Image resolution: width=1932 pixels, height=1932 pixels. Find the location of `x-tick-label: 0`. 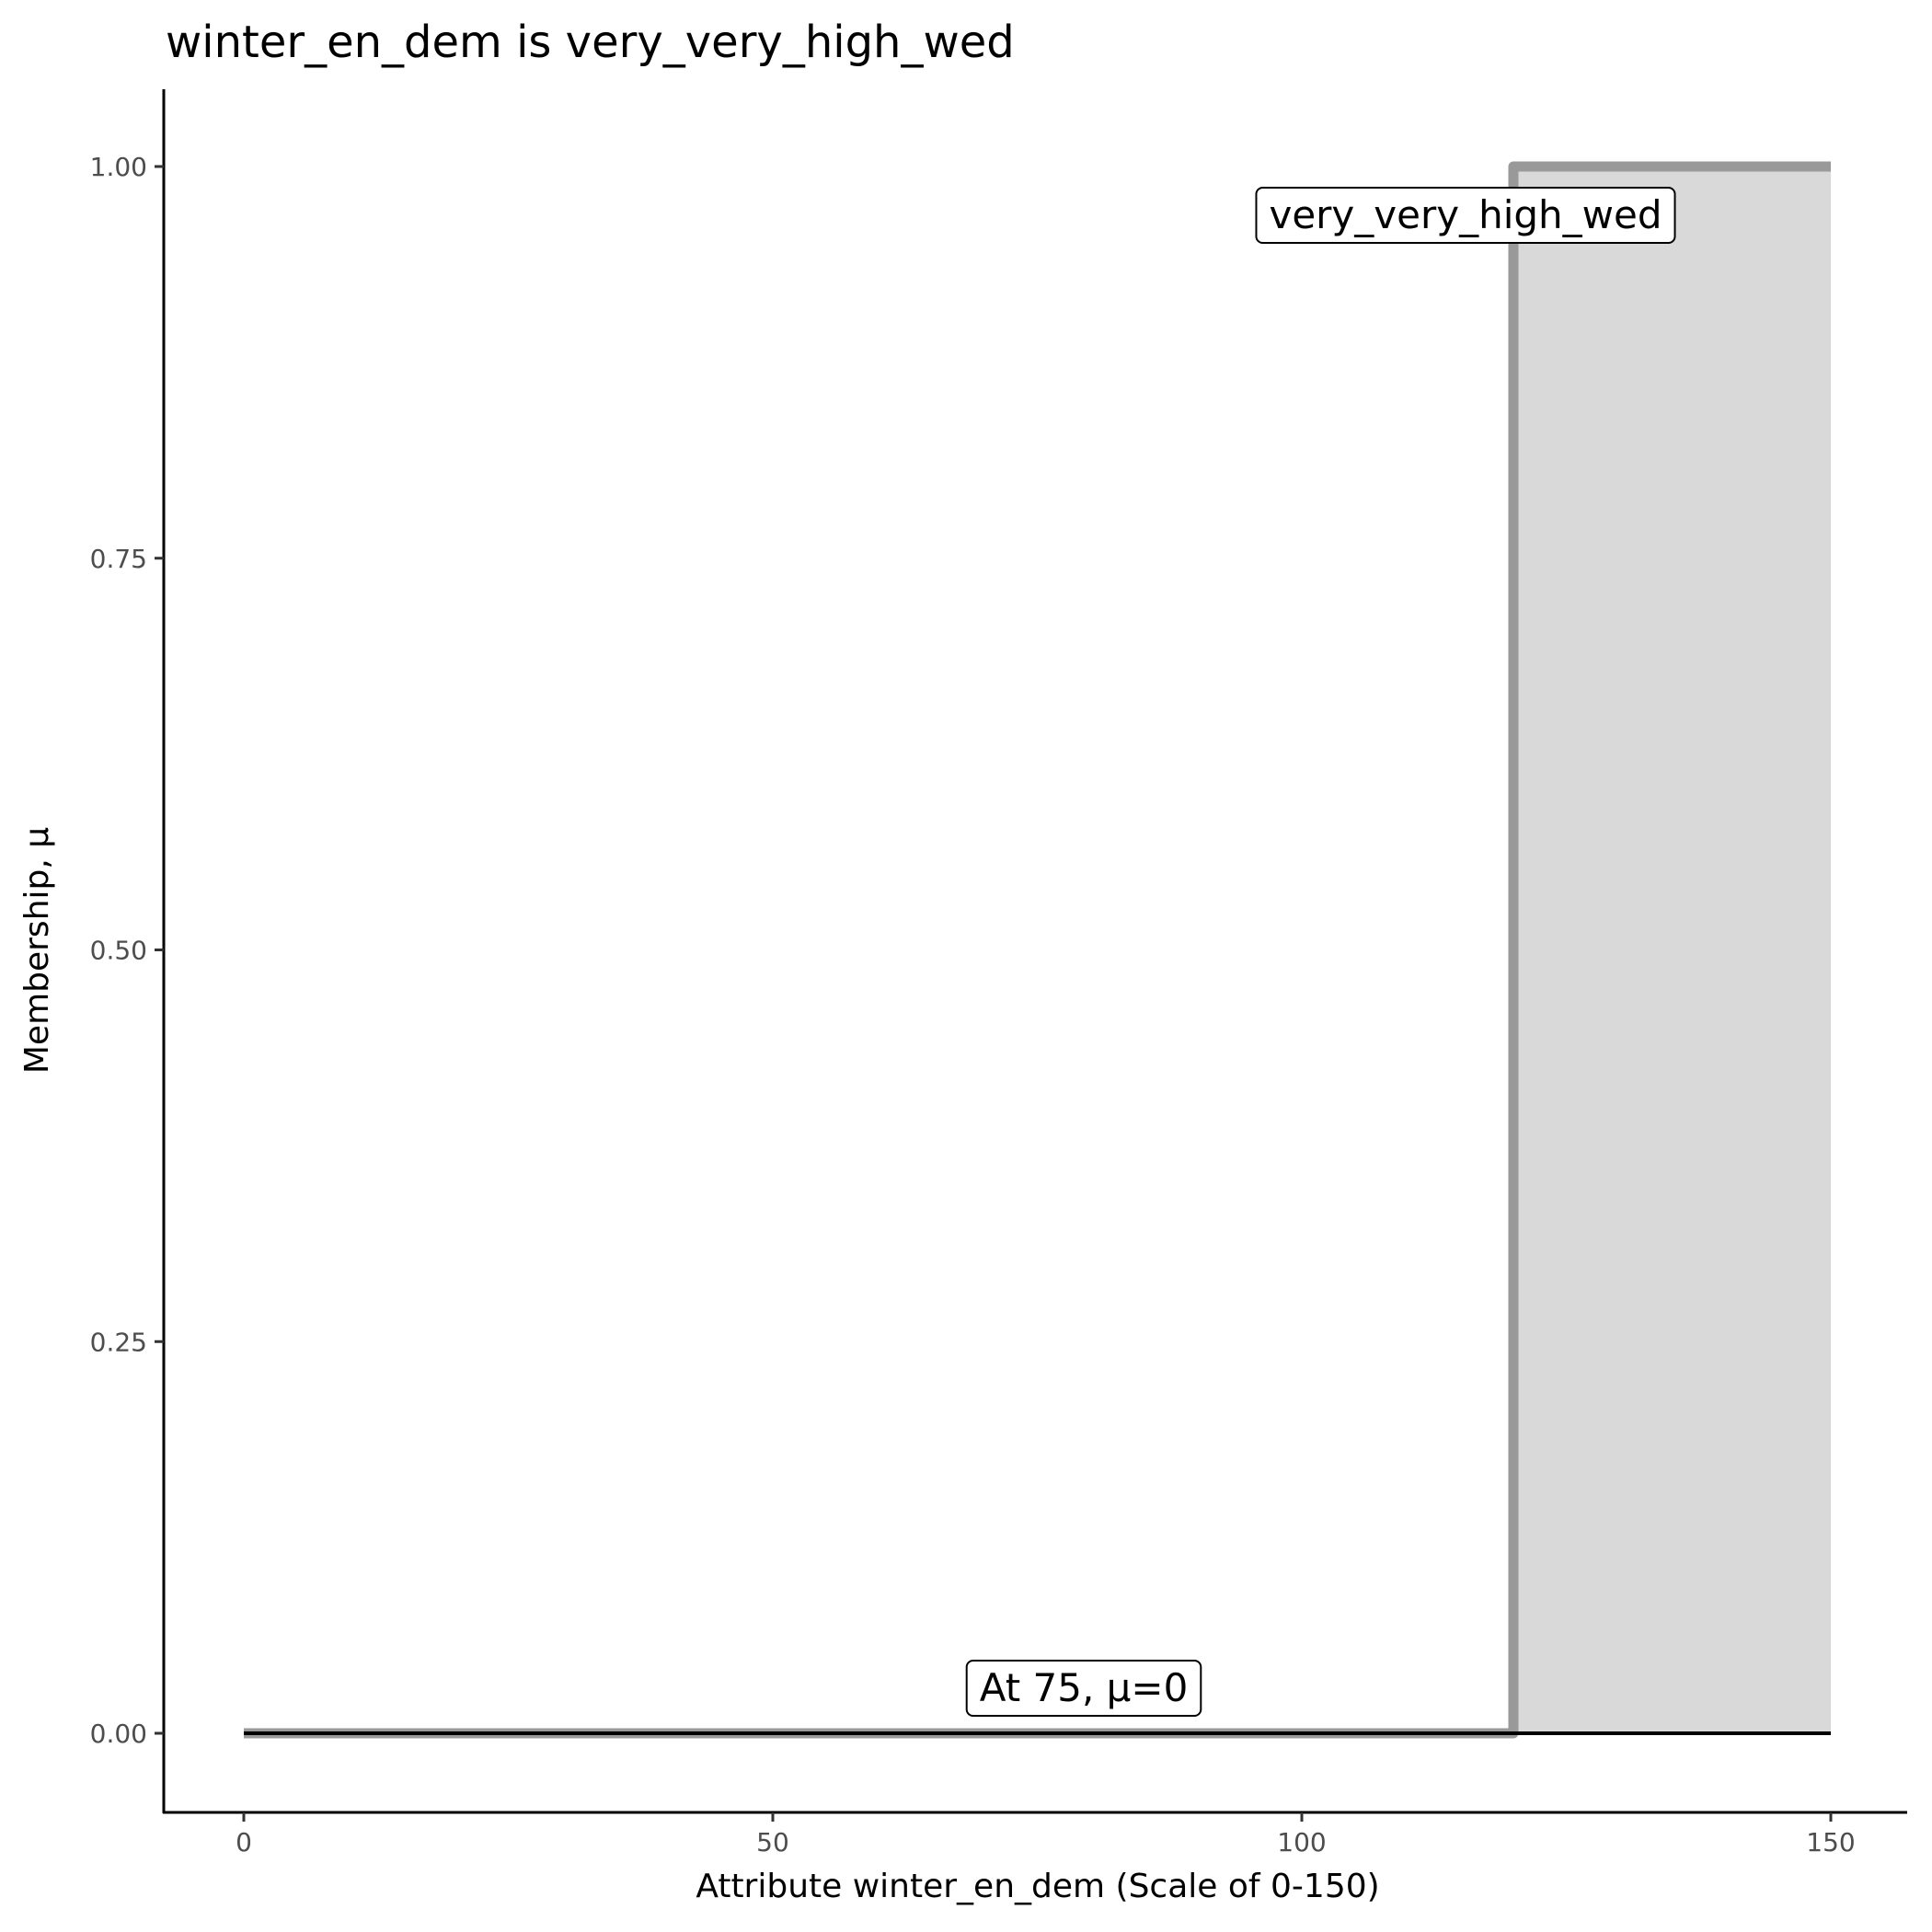

x-tick-label: 0 is located at coordinates (244, 1842).